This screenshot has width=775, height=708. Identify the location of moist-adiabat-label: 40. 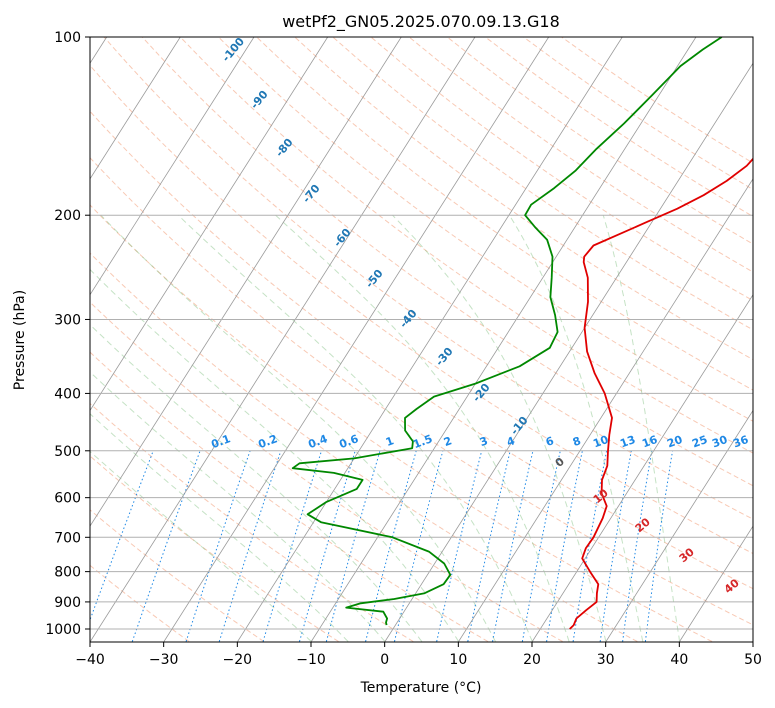
(732, 586).